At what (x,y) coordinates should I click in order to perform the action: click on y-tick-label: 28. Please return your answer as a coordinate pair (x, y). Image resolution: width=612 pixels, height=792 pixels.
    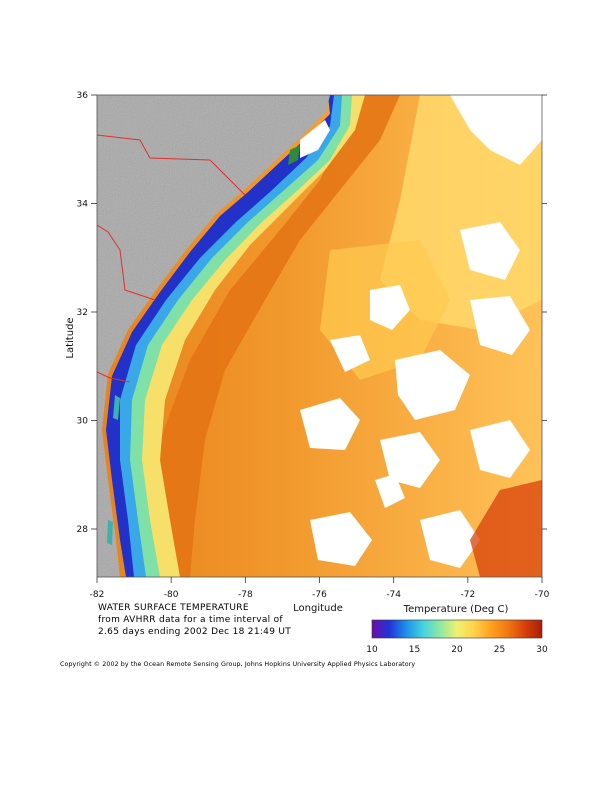
    Looking at the image, I should click on (83, 530).